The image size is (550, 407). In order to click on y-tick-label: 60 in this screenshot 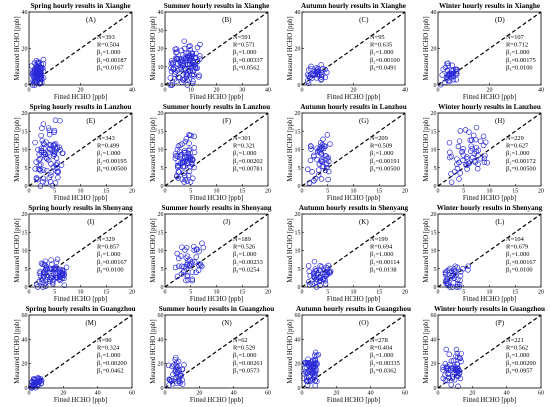, I will do `click(161, 316)`.